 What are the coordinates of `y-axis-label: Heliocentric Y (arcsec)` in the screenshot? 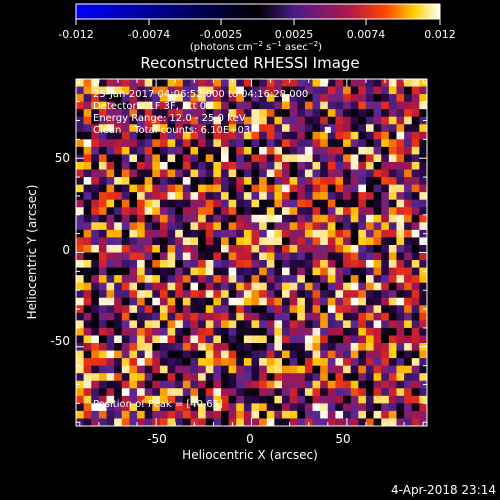 It's located at (32, 252).